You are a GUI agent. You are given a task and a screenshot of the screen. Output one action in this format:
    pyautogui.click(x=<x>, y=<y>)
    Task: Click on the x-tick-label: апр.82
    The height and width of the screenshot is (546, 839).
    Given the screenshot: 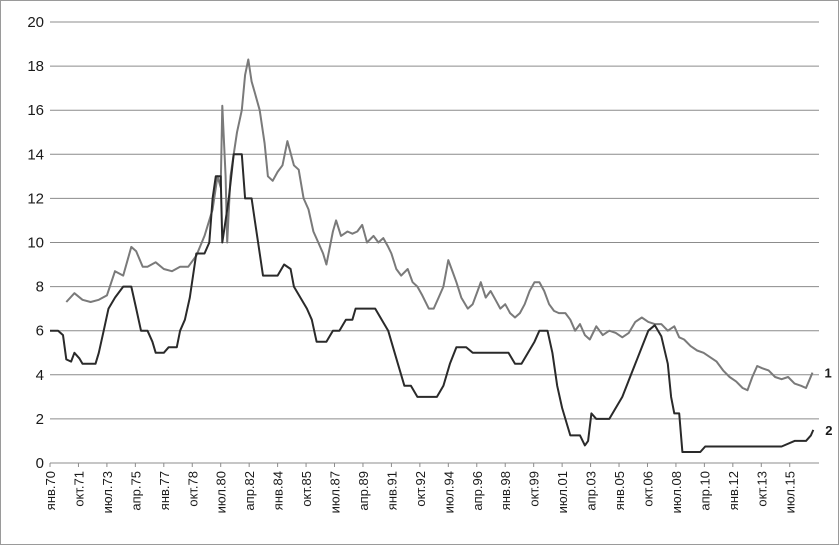 What is the action you would take?
    pyautogui.click(x=249, y=491)
    